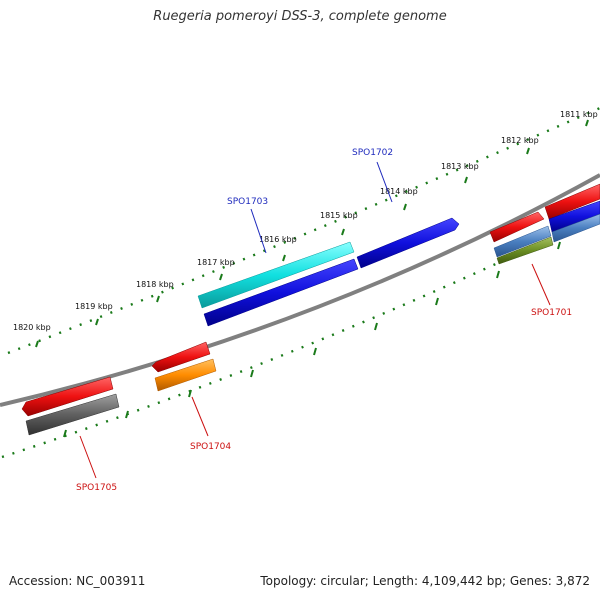  Describe the element at coordinates (278, 239) in the screenshot. I see `kbp-label-1816: 1816 kbp` at that location.